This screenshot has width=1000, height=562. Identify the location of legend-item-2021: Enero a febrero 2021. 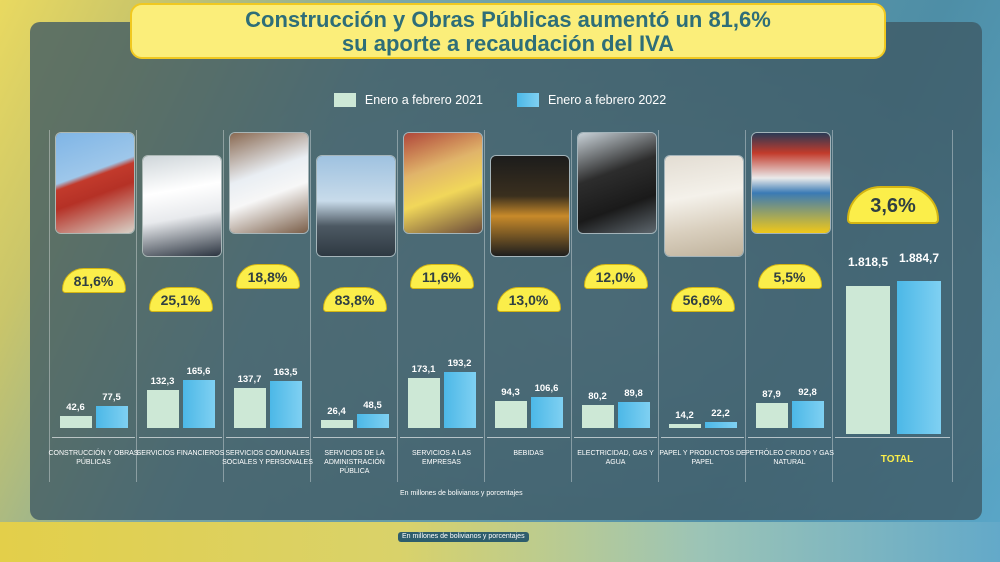
(408, 100).